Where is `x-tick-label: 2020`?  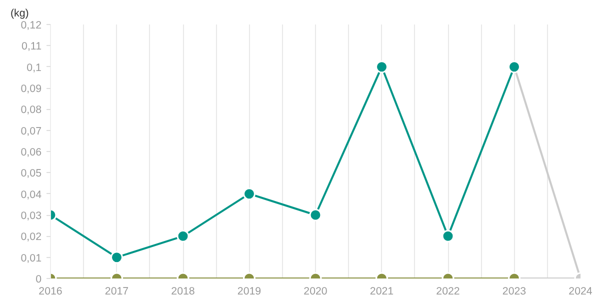 x-tick-label: 2020 is located at coordinates (316, 292).